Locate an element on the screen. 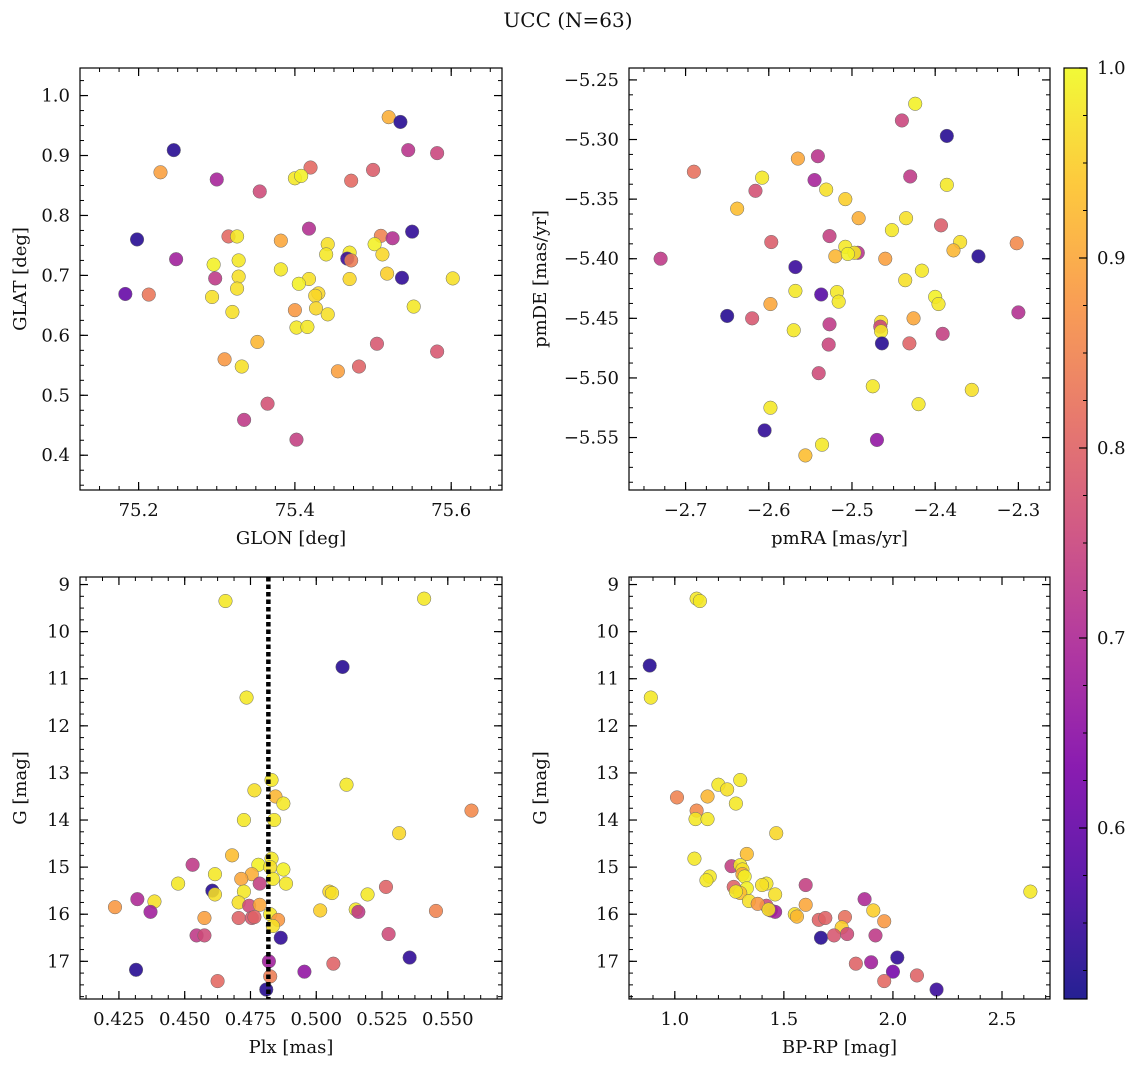  x-tick-label: 2.5 is located at coordinates (1002, 1019).